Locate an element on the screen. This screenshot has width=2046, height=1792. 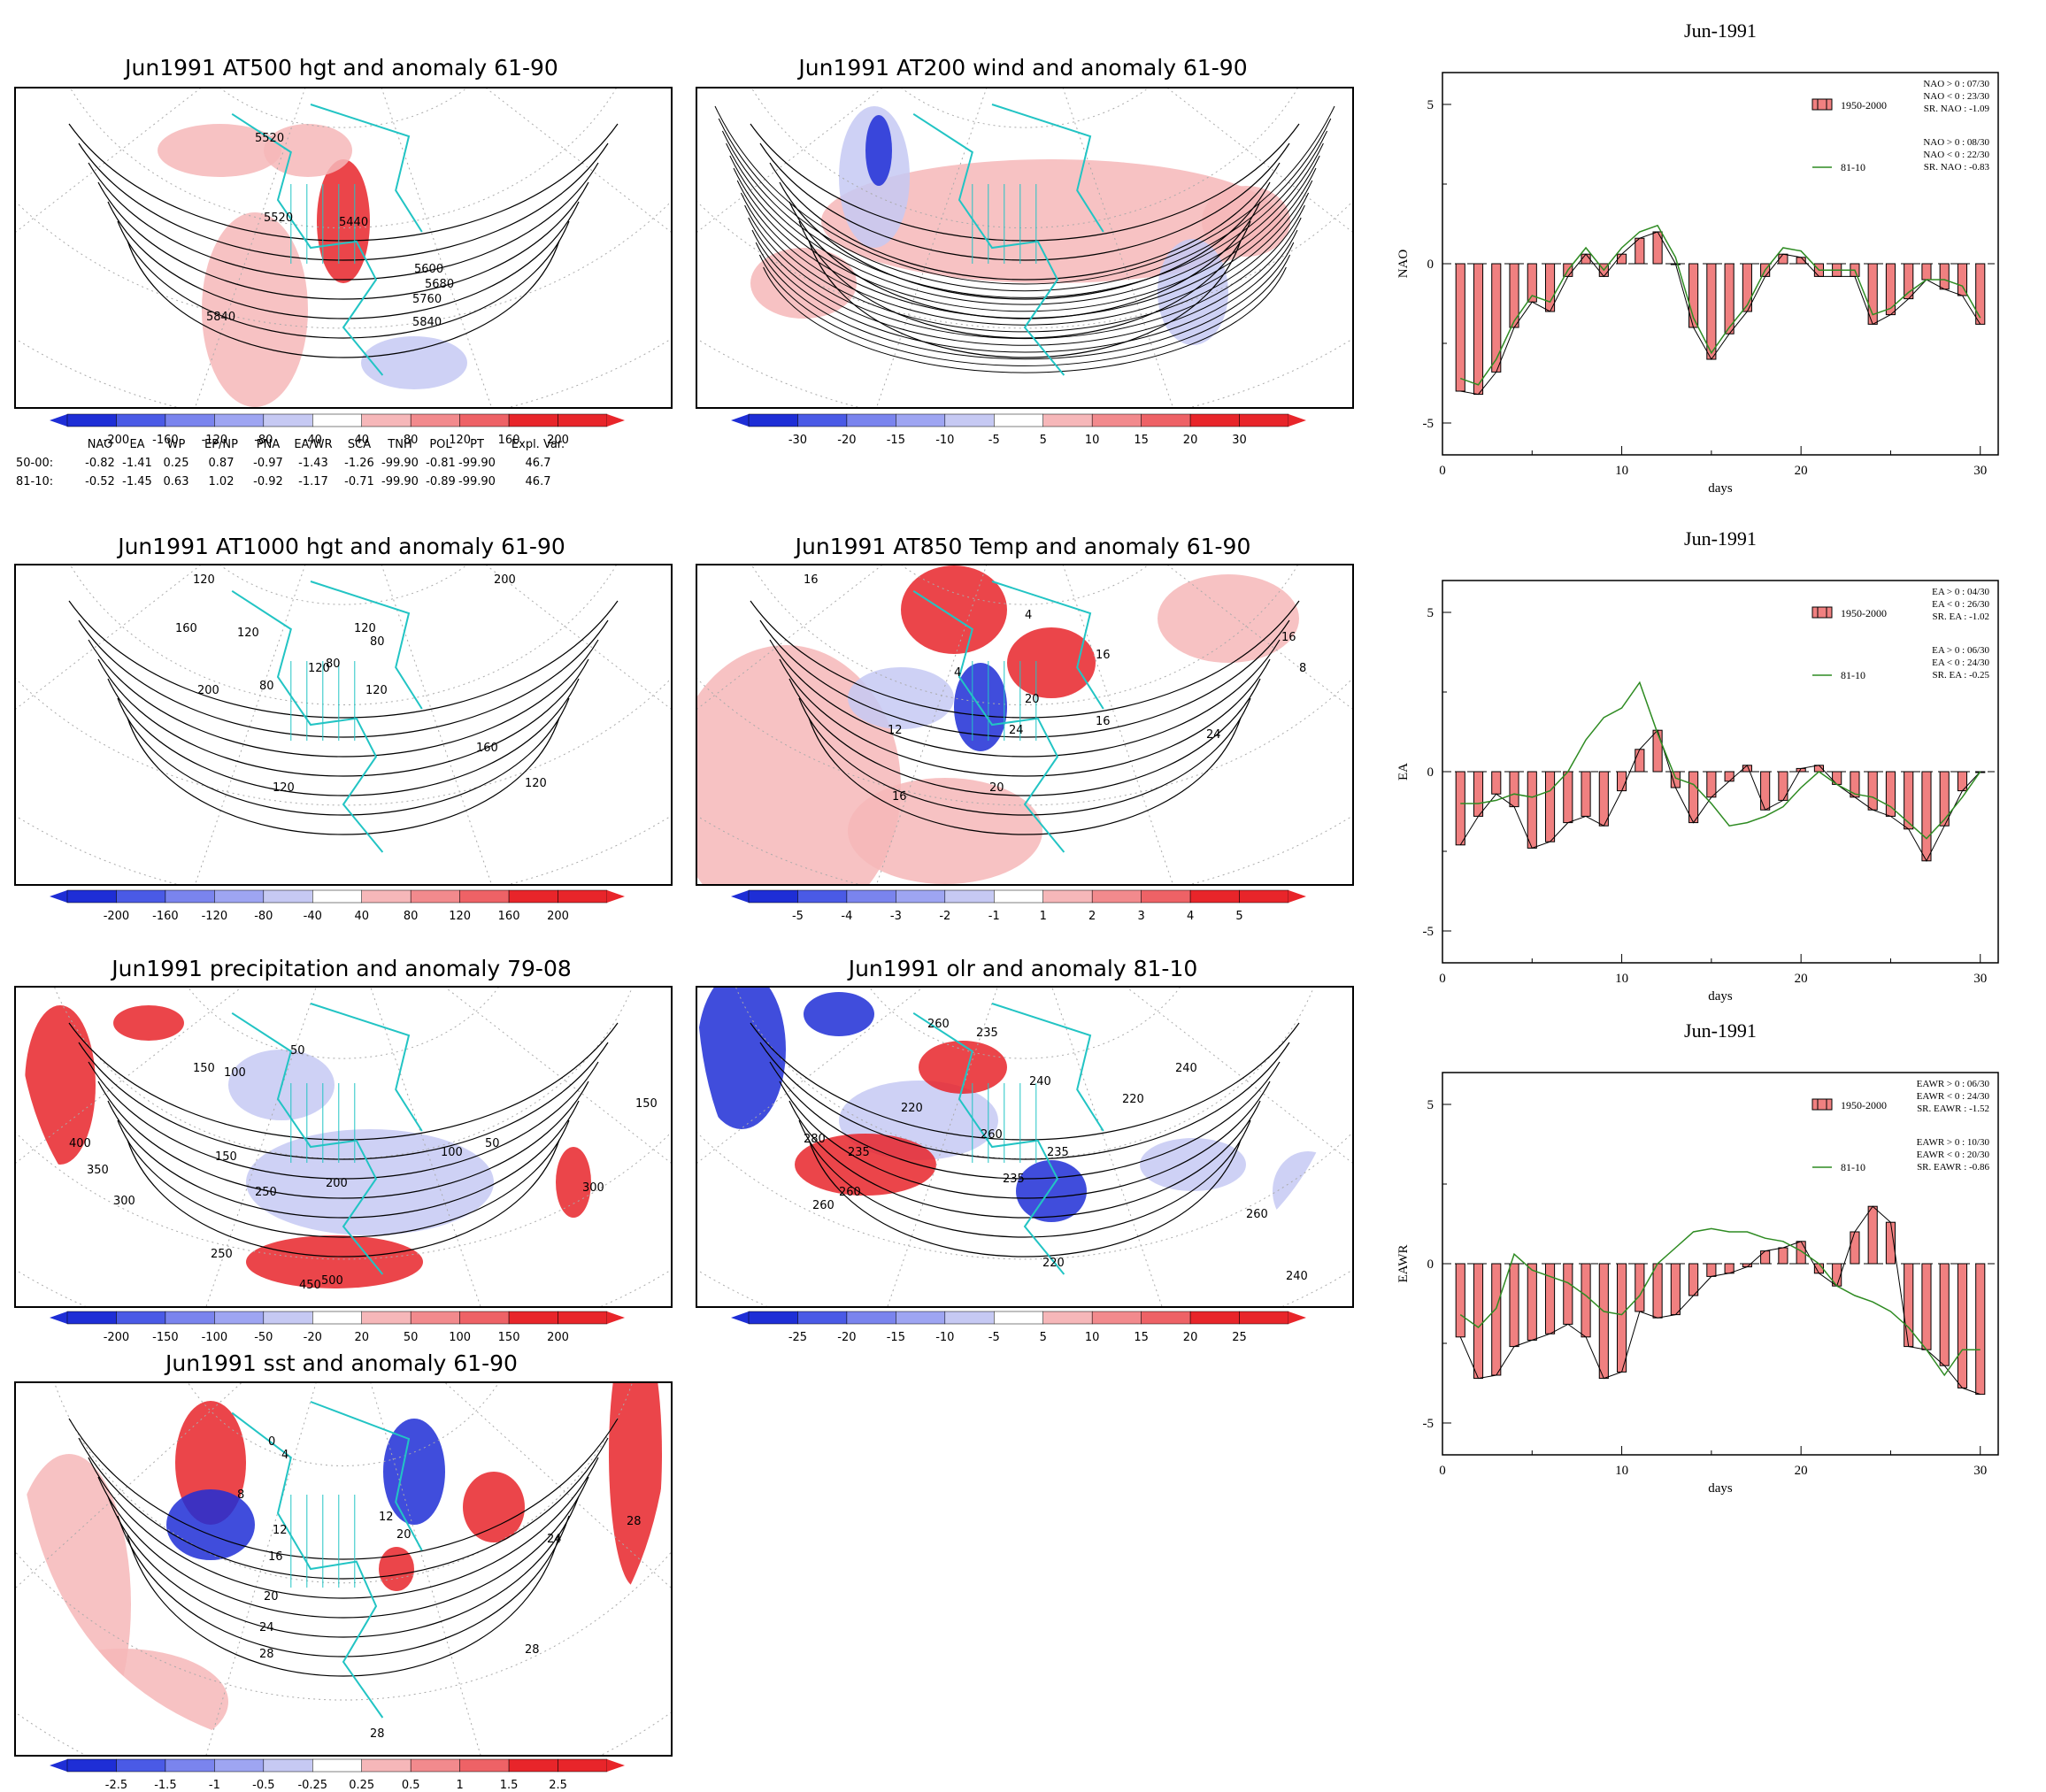
contour-label: 120 is located at coordinates (319, 668).